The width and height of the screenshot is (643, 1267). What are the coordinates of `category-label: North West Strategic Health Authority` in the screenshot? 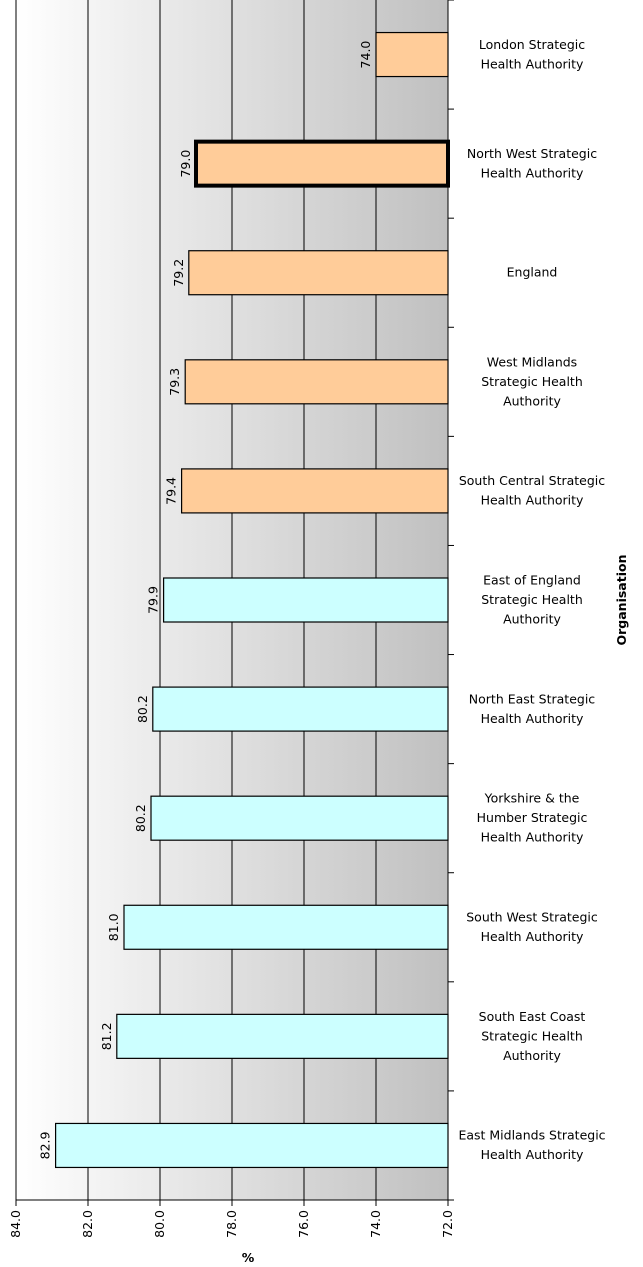 It's located at (532, 163).